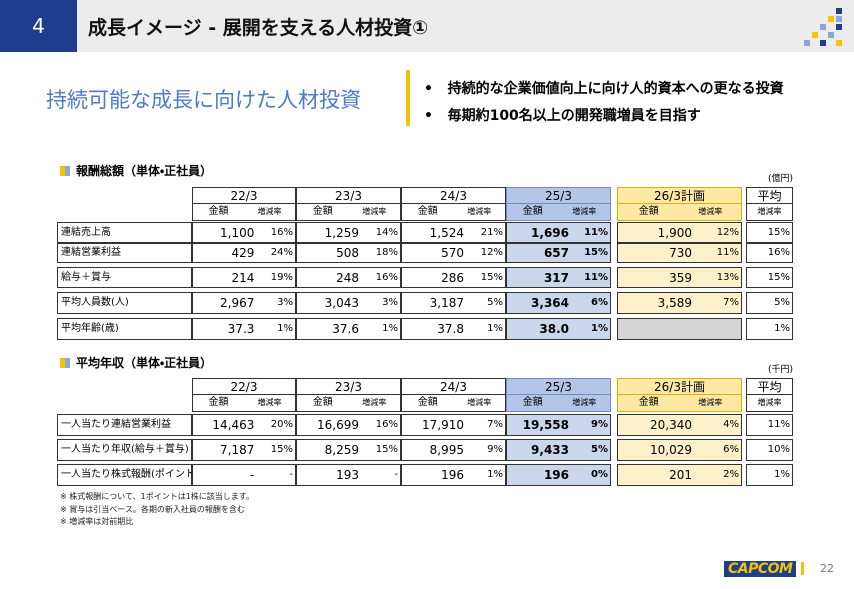  I want to click on amount: 7,187, so click(237, 450).